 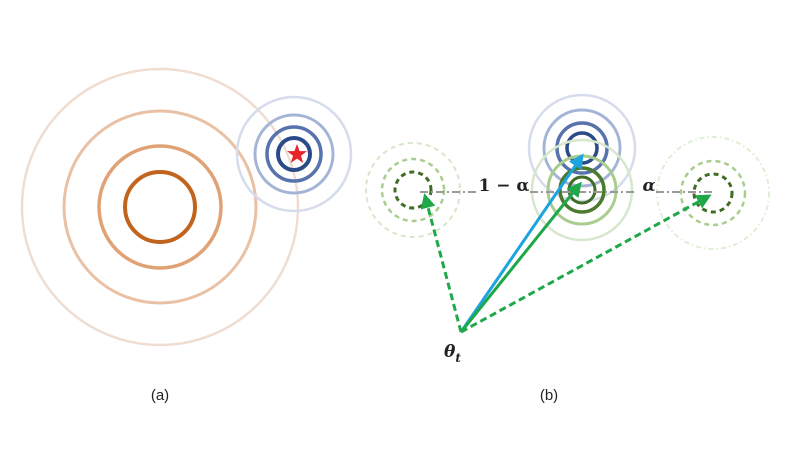 What do you see at coordinates (586, 264) in the screenshot?
I see `arrow-to-right-center` at bounding box center [586, 264].